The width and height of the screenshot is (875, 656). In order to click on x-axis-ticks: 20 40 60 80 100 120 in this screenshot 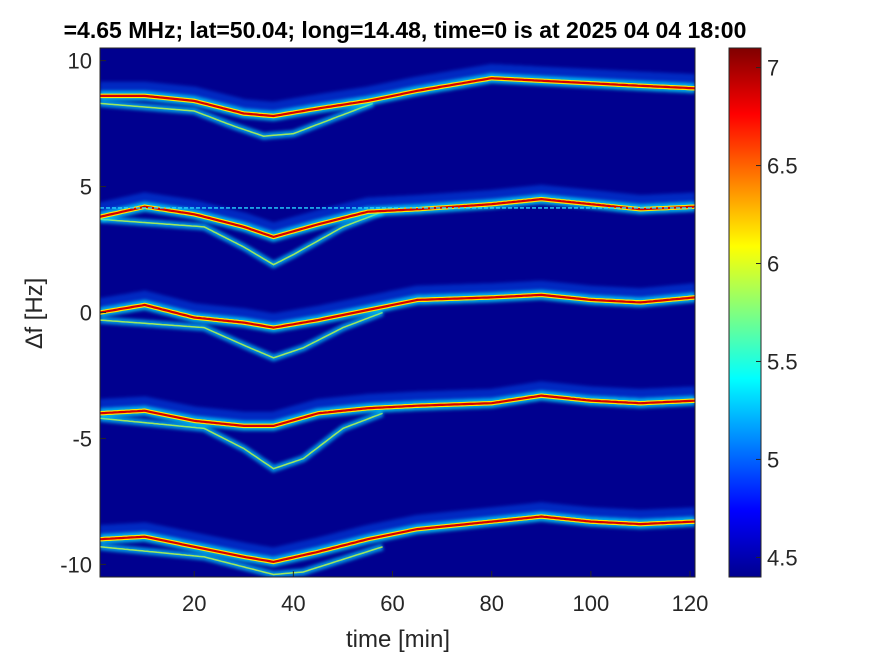, I will do `click(445, 593)`.